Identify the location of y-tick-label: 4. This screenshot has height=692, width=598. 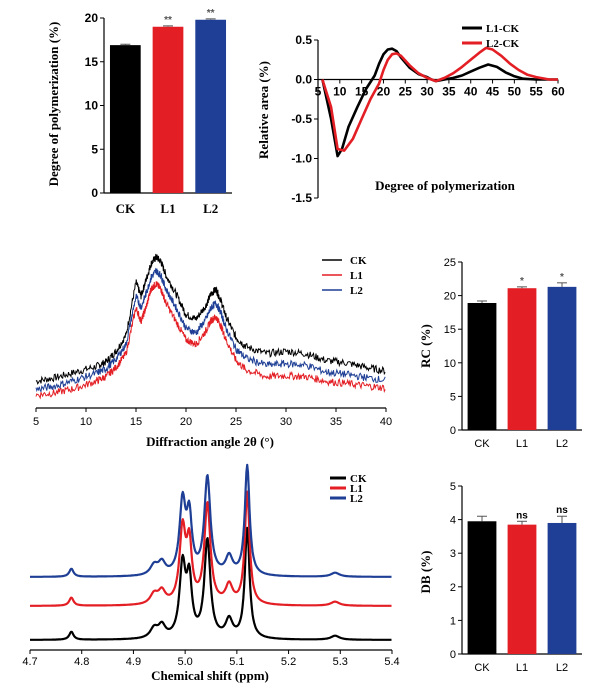
(453, 521).